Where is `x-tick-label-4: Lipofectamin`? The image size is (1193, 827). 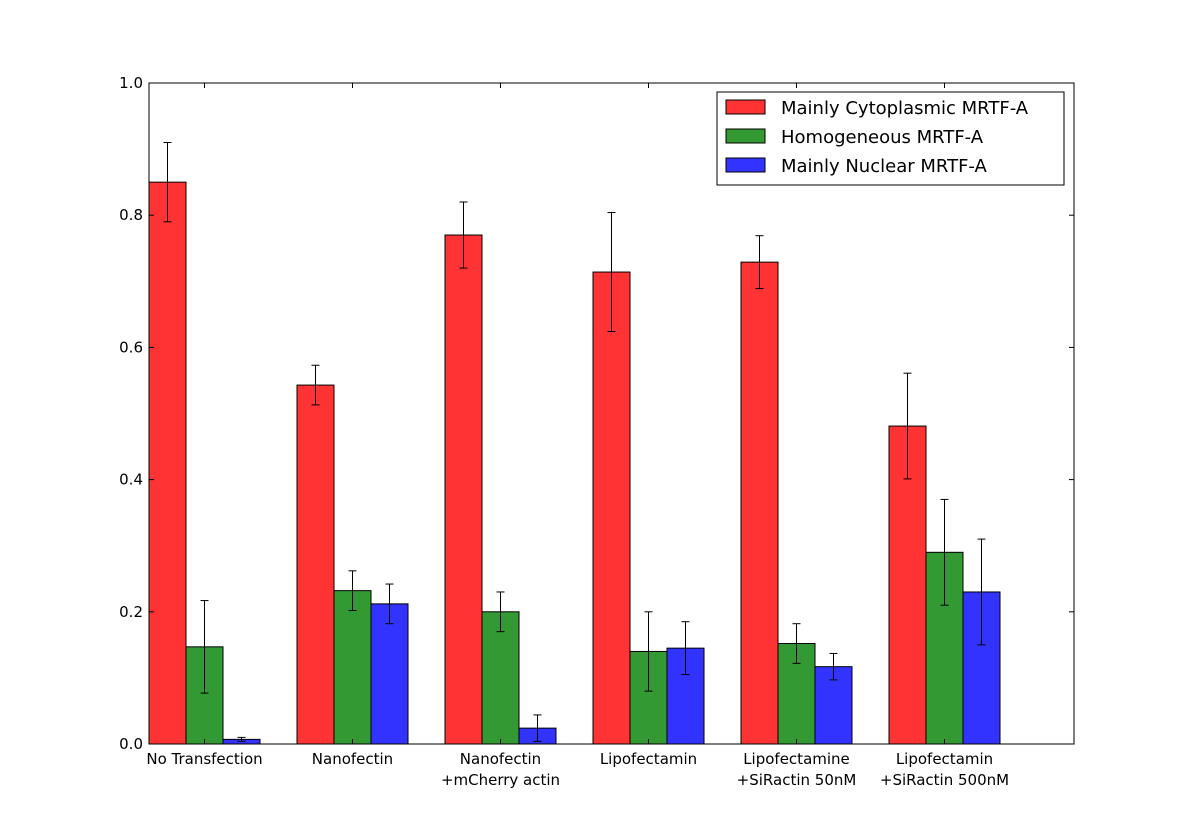
x-tick-label-4: Lipofectamin is located at coordinates (648, 759).